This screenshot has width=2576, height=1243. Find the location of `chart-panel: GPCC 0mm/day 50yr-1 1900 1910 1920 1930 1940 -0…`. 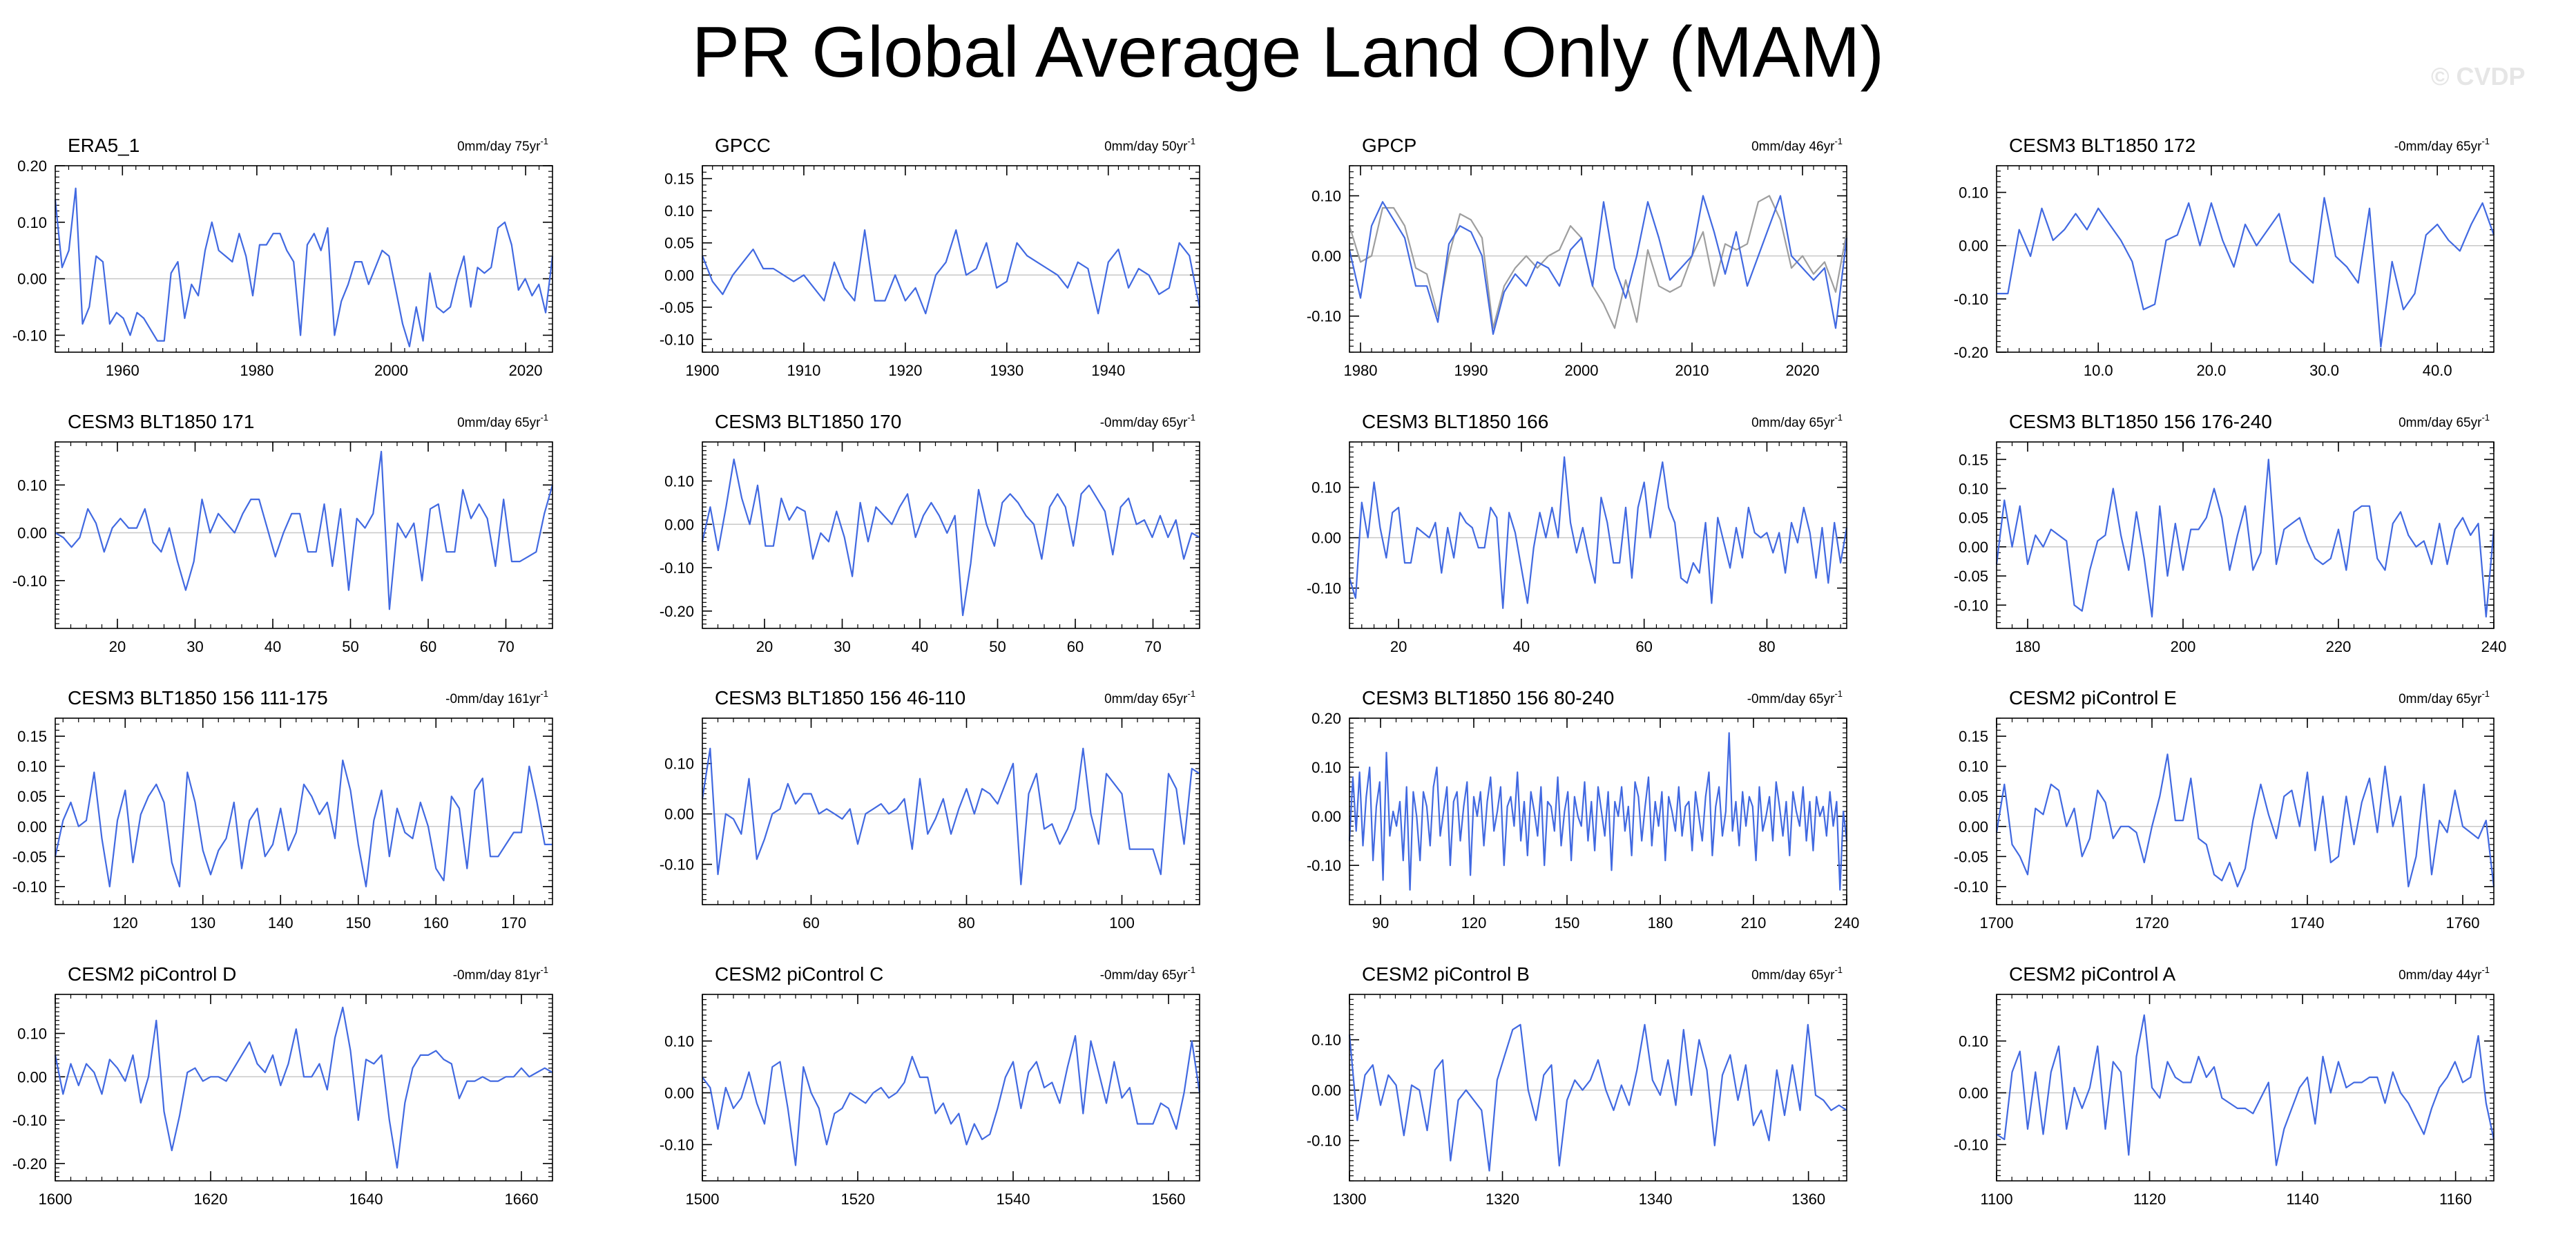

chart-panel: GPCC 0mm/day 50yr-1 1900 1910 1920 1930 1940 -0… is located at coordinates (930, 257).